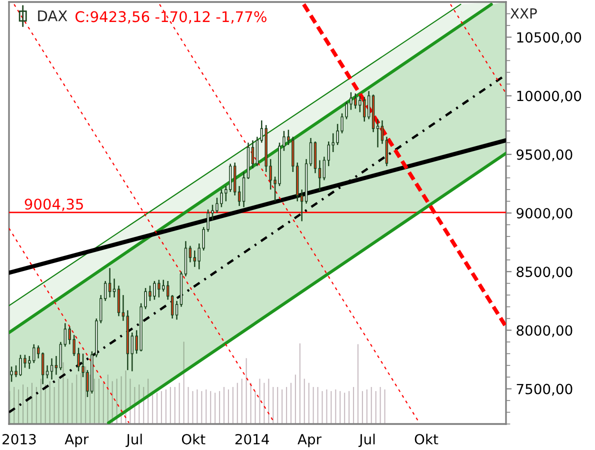 Image resolution: width=595 pixels, height=450 pixels. Describe the element at coordinates (549, 96) in the screenshot. I see `y-tick-label: 10000,00` at that location.